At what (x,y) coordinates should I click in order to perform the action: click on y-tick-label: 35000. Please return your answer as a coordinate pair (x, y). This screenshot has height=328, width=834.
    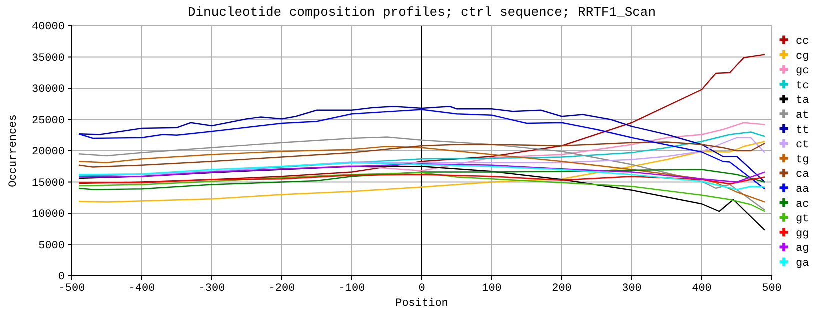
    Looking at the image, I should click on (48, 58).